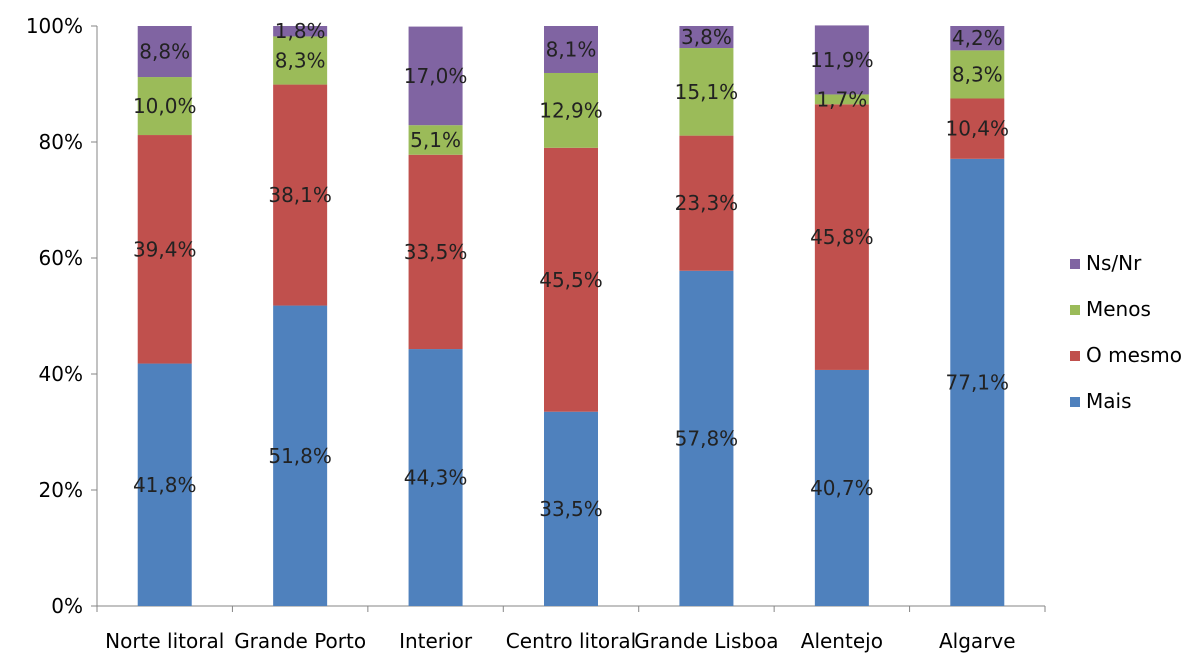 The width and height of the screenshot is (1202, 662). I want to click on y-tick-label: 0%, so click(67, 606).